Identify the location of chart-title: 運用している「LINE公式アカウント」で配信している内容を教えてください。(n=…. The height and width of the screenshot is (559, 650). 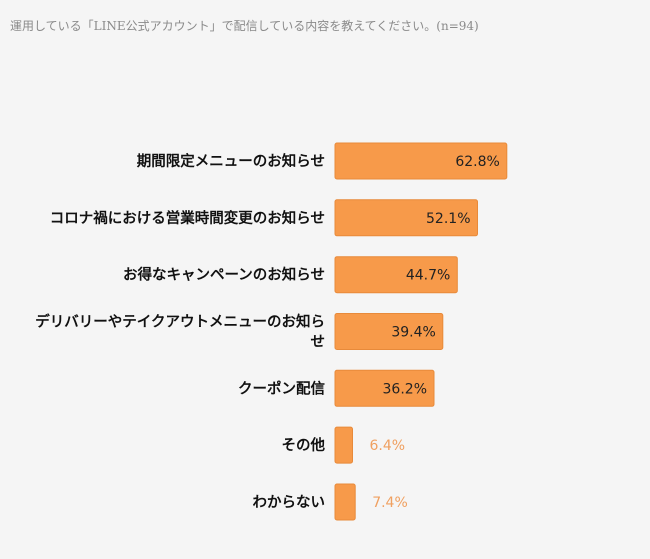
(244, 26).